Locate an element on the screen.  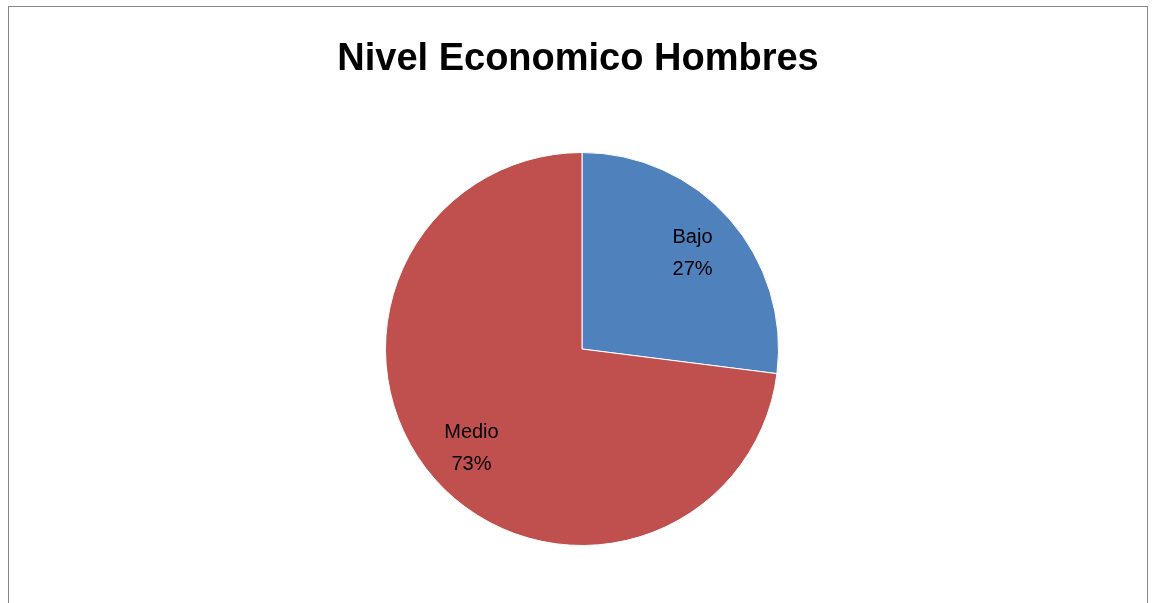
slice-label: Medio is located at coordinates (471, 430).